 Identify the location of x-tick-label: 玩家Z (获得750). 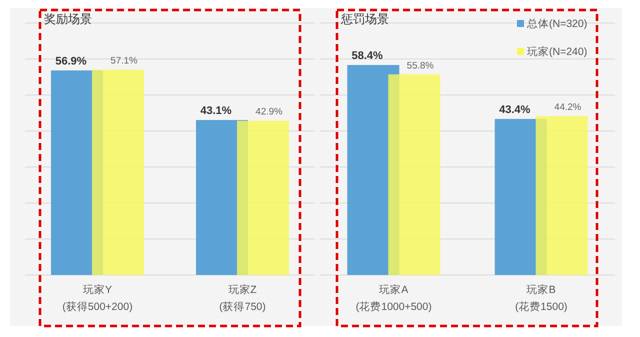
(242, 298).